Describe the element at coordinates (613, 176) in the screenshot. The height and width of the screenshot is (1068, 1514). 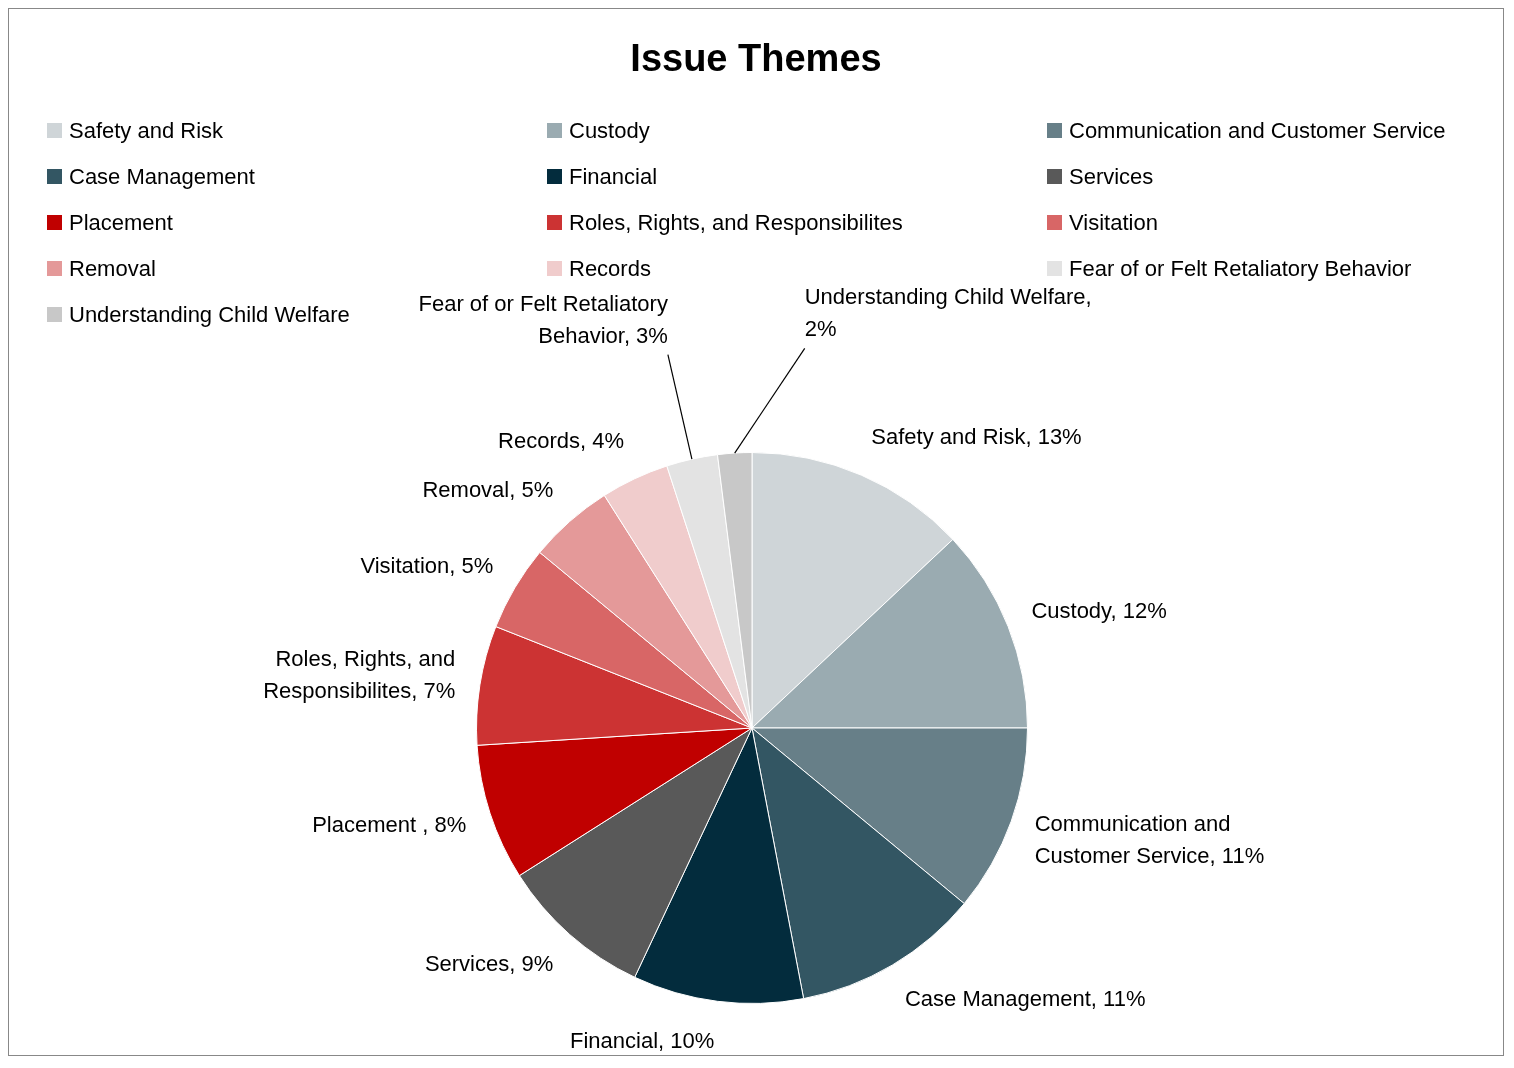
I see `legend-label: Financial` at that location.